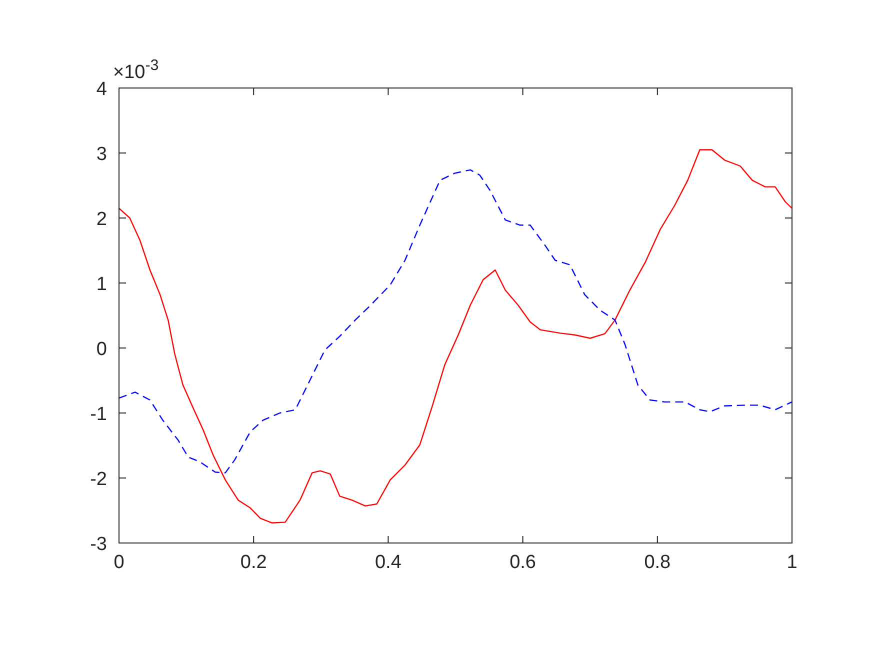 Image resolution: width=875 pixels, height=657 pixels. I want to click on x-tick-label: 0, so click(119, 562).